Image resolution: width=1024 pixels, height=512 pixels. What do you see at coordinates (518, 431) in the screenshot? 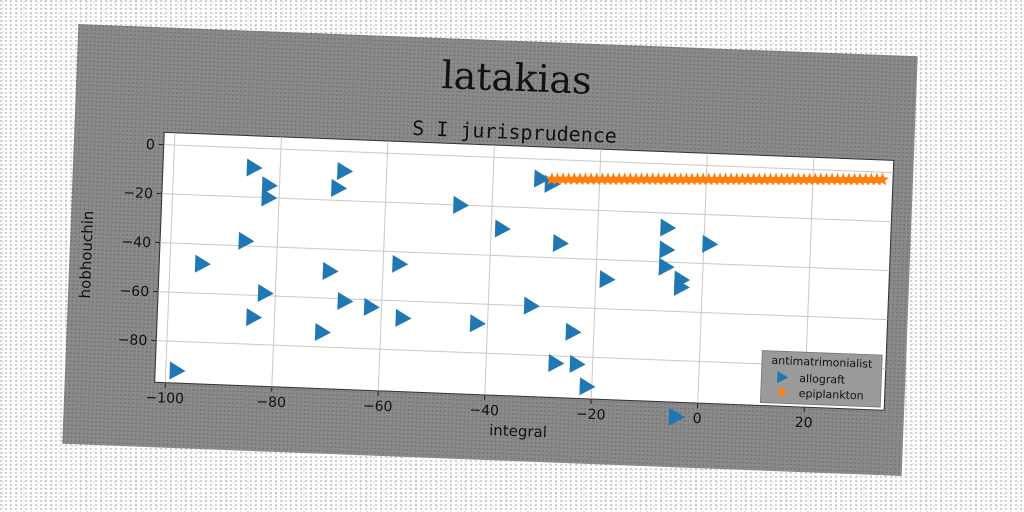
I see `x-axis-label: integral` at bounding box center [518, 431].